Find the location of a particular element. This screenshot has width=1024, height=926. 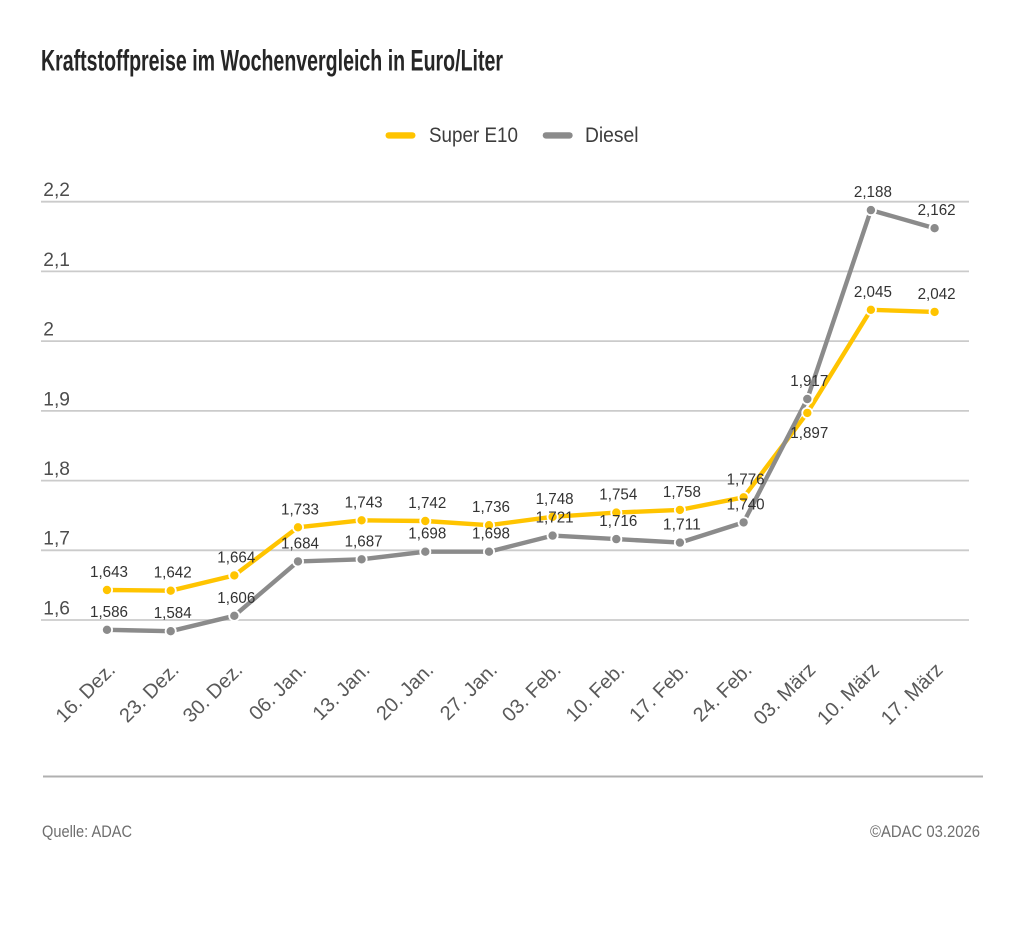

svg-text: Quelle: ADAC is located at coordinates (87, 831).